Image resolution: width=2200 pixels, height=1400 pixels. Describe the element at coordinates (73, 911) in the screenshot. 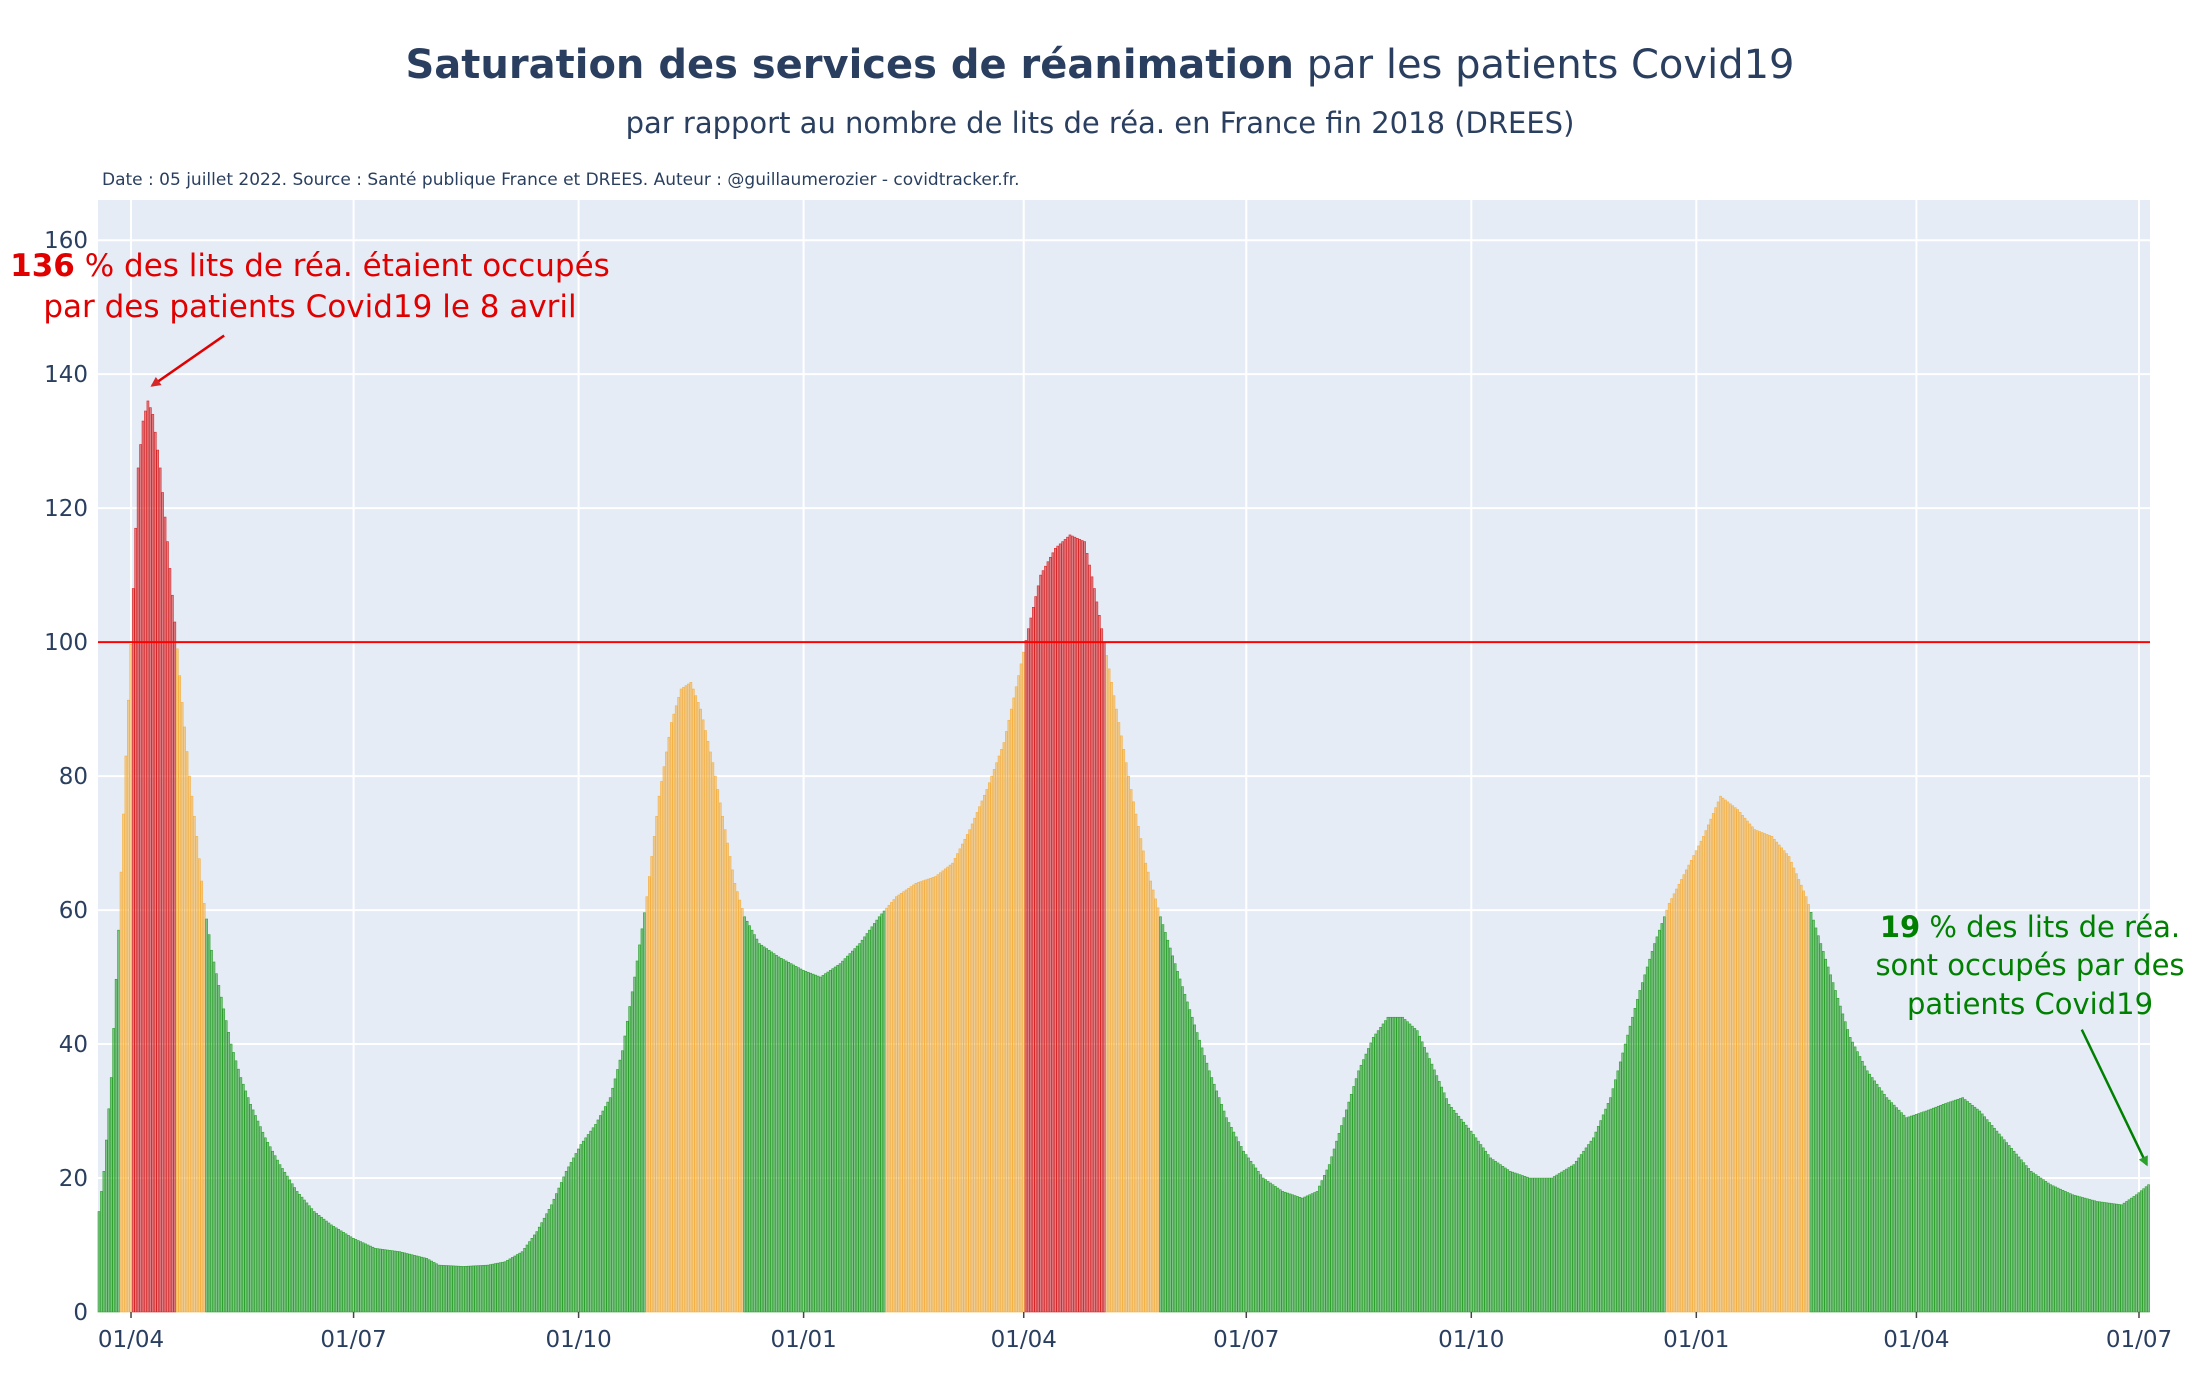

I see `y-tick-label: 60` at that location.